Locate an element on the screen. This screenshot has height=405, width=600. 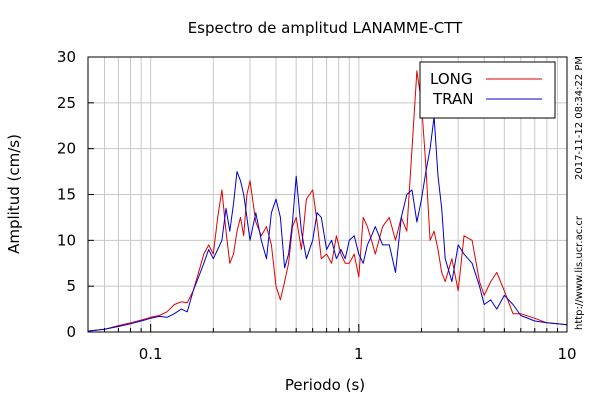
x-tick-label: 0.1 is located at coordinates (151, 354).